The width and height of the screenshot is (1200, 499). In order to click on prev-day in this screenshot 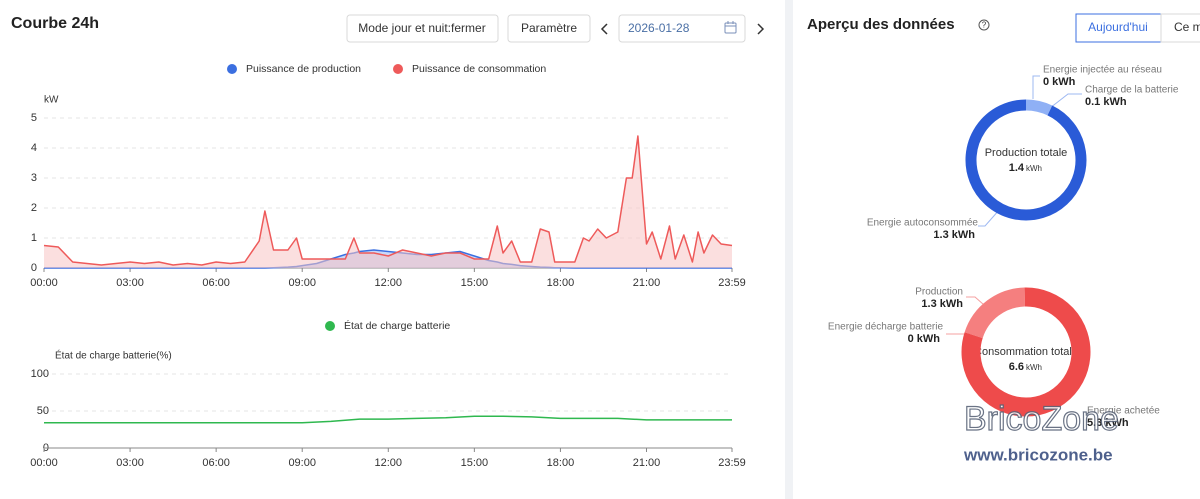, I will do `click(604, 29)`.